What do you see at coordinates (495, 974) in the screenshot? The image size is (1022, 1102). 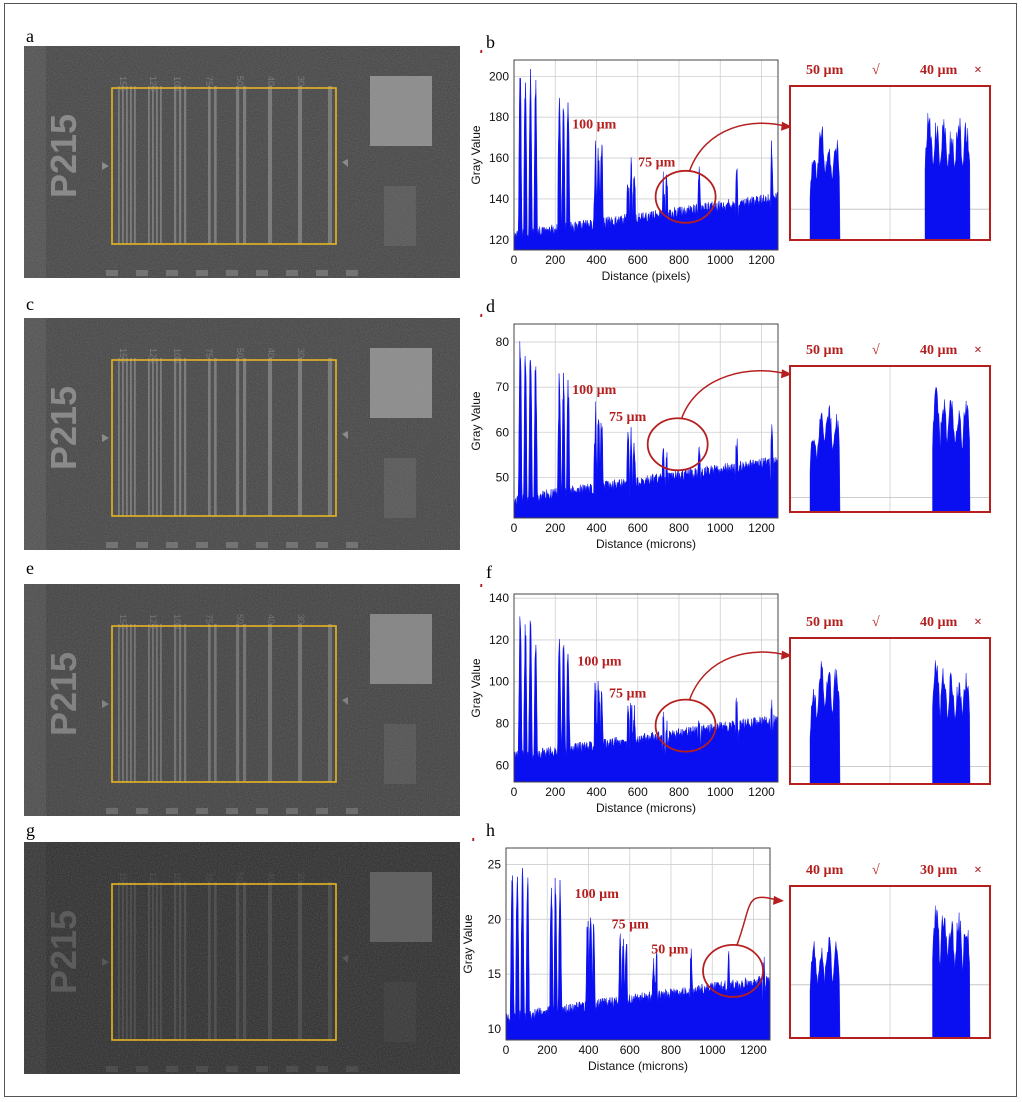 I see `y-tick-label: 15` at bounding box center [495, 974].